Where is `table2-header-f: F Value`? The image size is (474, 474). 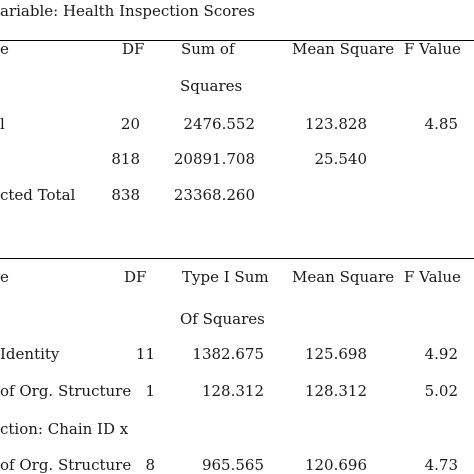
table2-header-f: F Value is located at coordinates (432, 277).